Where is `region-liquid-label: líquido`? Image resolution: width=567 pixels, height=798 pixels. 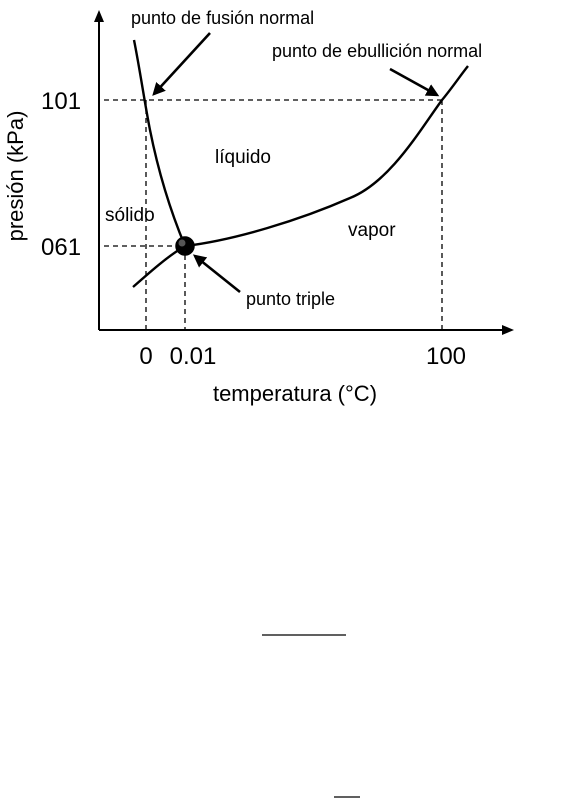 region-liquid-label: líquido is located at coordinates (243, 157).